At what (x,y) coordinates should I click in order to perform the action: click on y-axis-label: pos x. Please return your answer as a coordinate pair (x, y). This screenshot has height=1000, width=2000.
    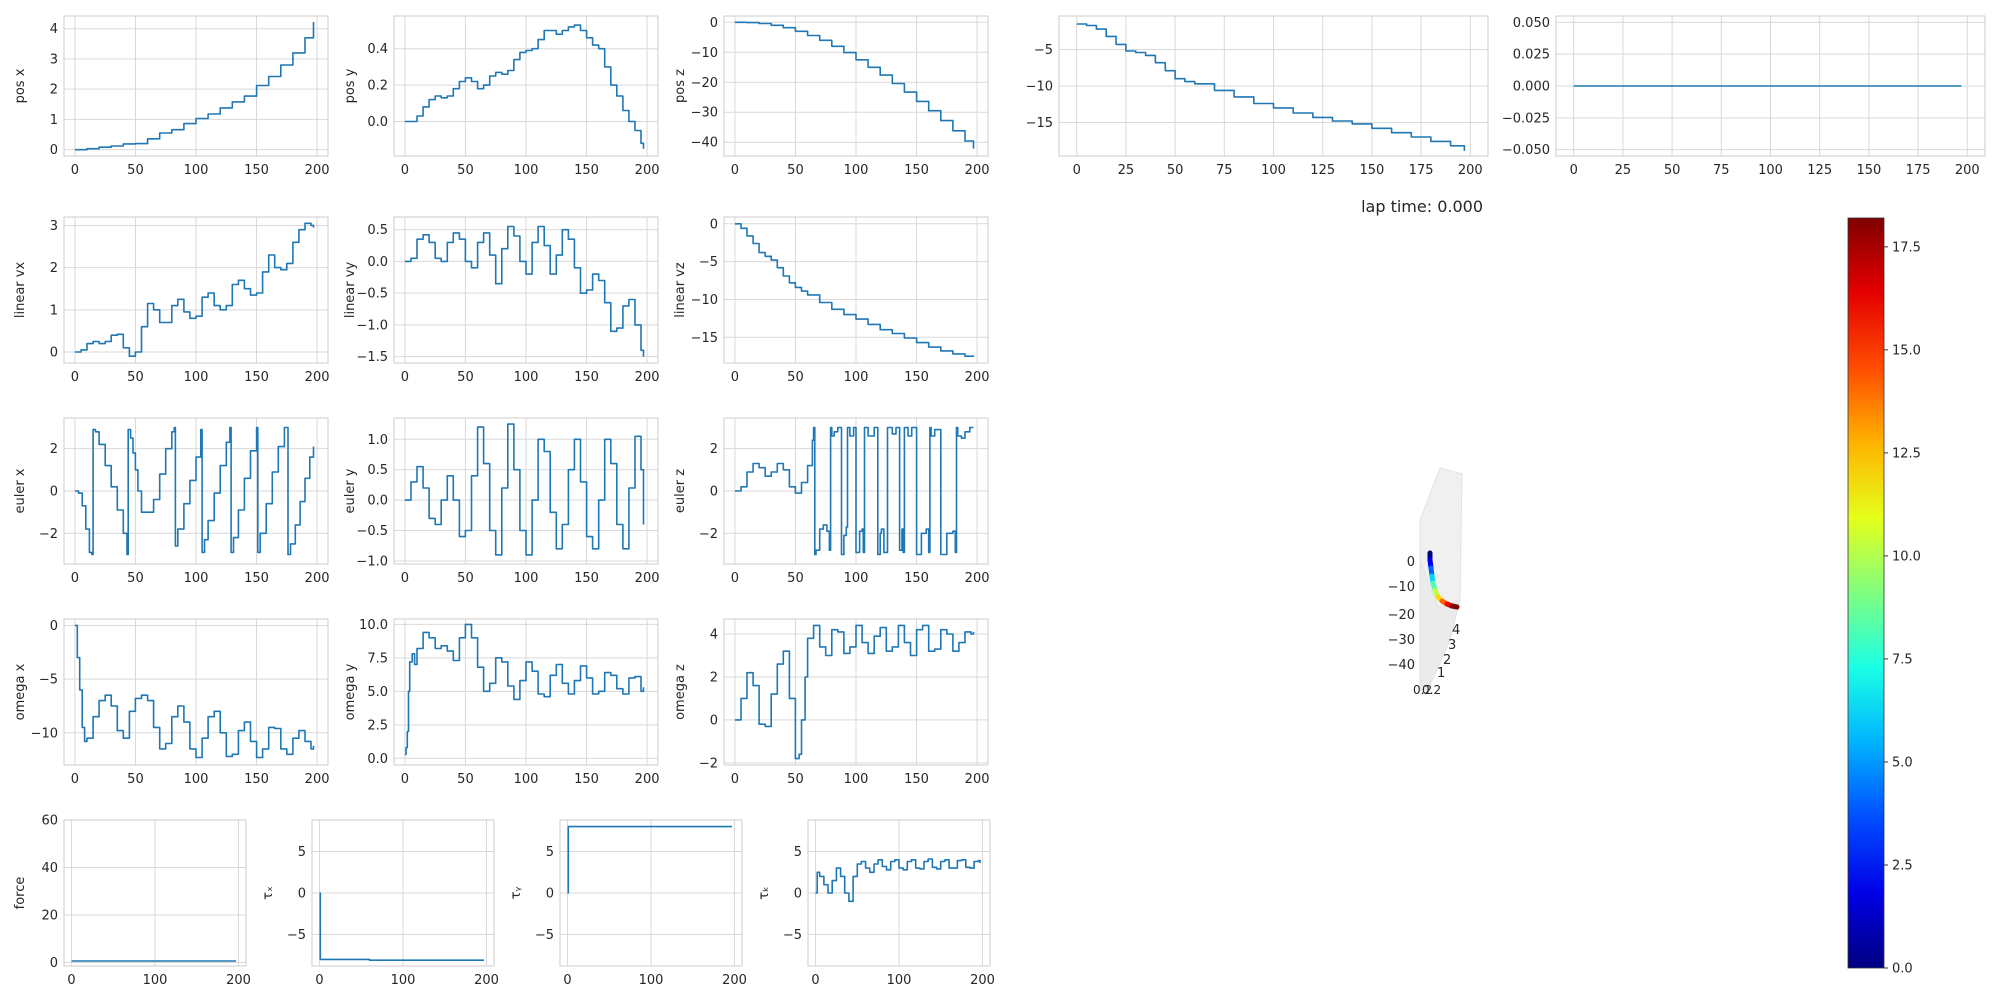
    Looking at the image, I should click on (20, 85).